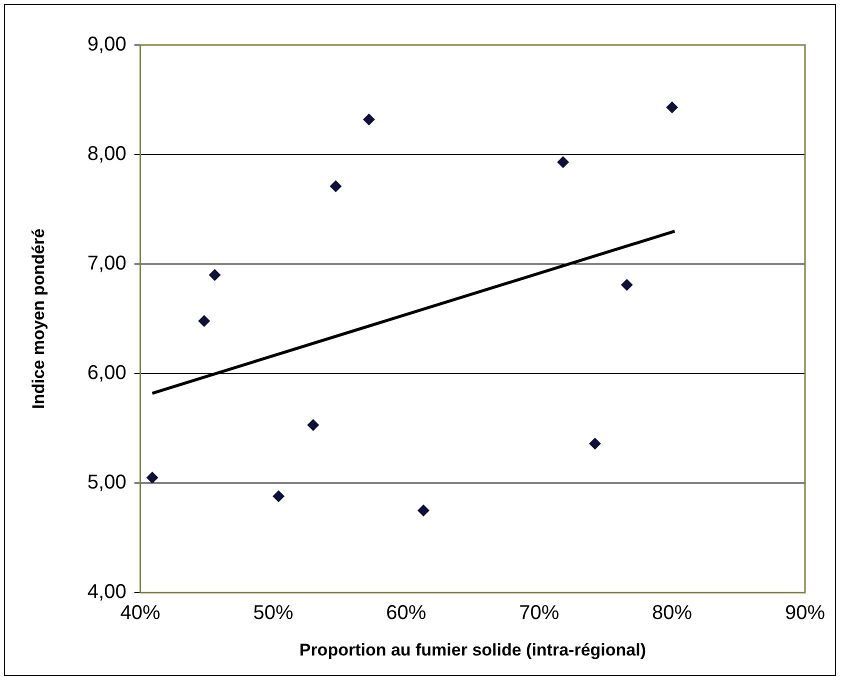 The image size is (845, 685). I want to click on y-tick-label: 9,00, so click(106, 45).